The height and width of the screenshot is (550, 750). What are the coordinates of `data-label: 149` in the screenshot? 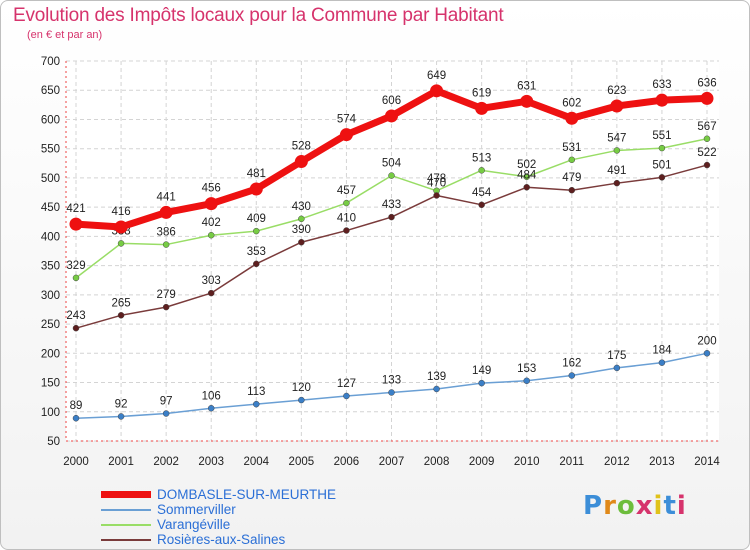 It's located at (481, 371).